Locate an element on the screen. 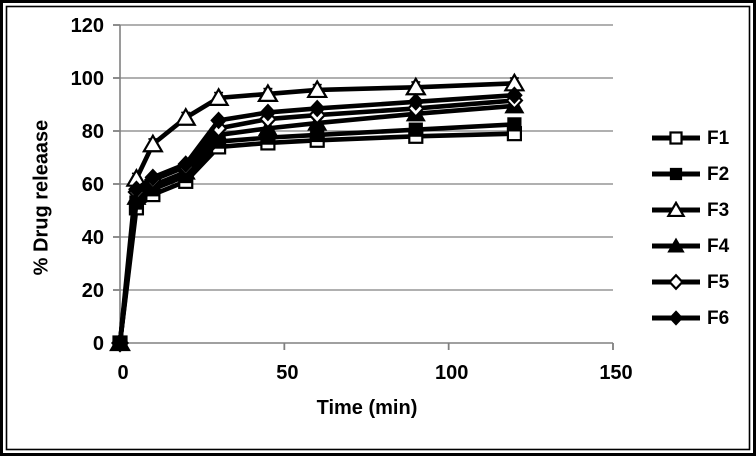 Image resolution: width=756 pixels, height=456 pixels. f4-filled-triangle-marker-icon is located at coordinates (676, 245).